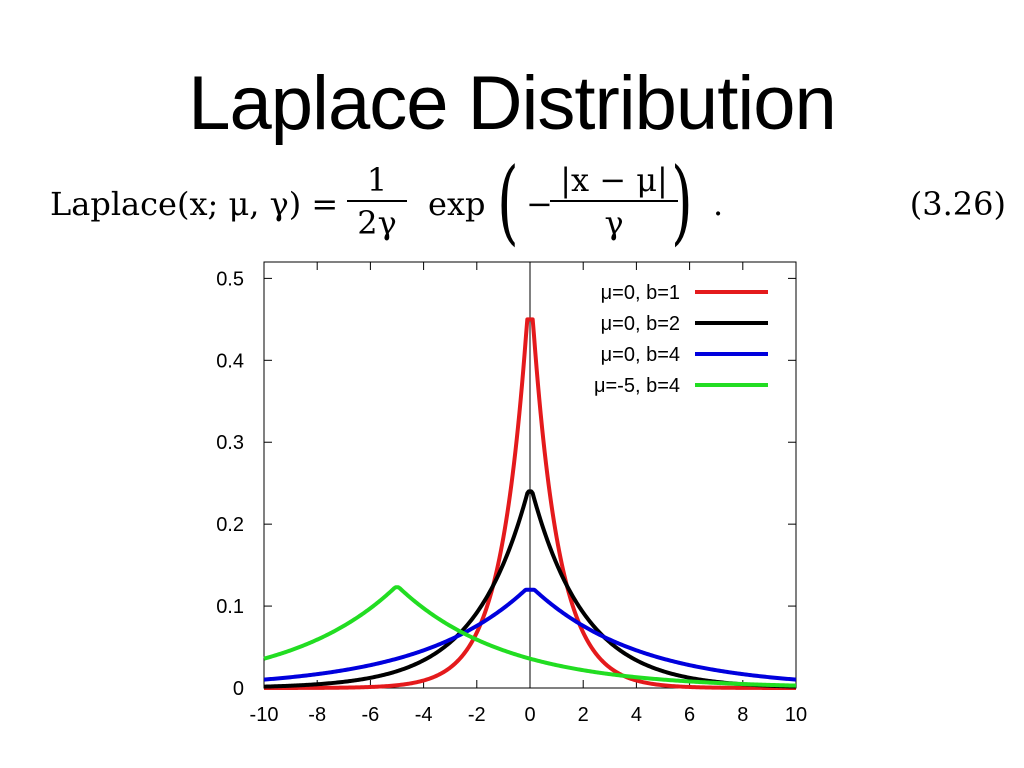 Image resolution: width=1024 pixels, height=768 pixels. What do you see at coordinates (539, 204) in the screenshot?
I see `equation-minus: −` at bounding box center [539, 204].